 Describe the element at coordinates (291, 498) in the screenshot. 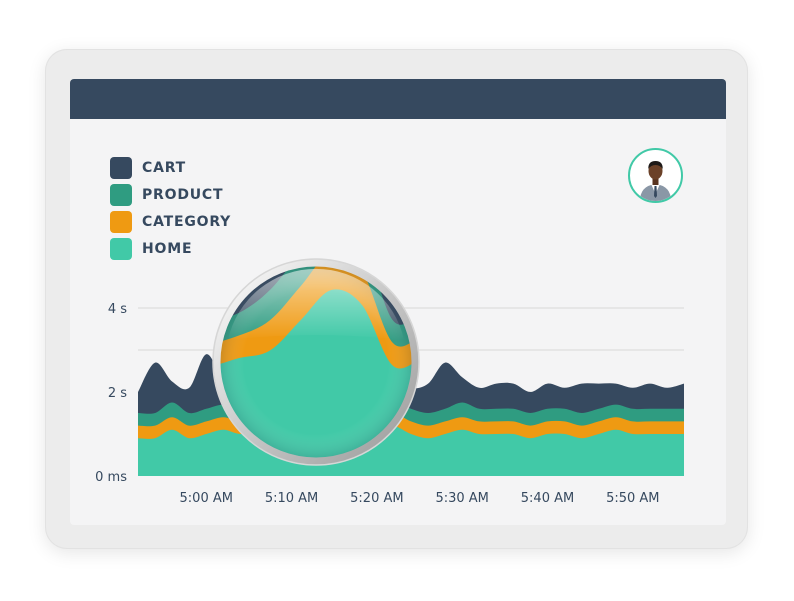

I see `x-tick-label: 5:10 AM` at that location.